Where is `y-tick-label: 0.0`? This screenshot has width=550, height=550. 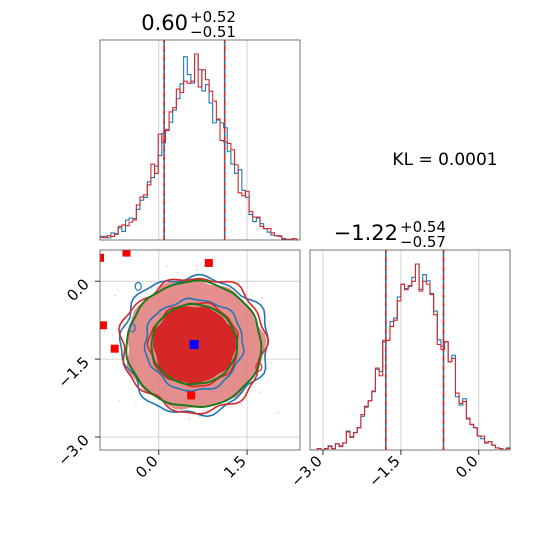
y-tick-label: 0.0 is located at coordinates (78, 290).